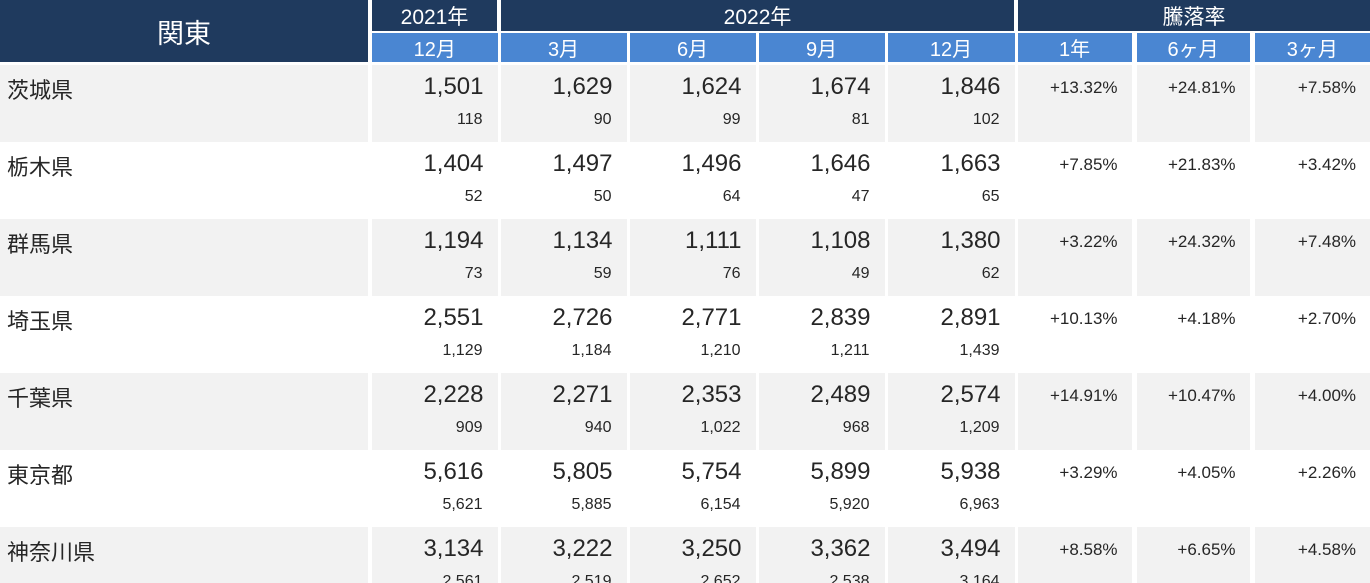 The image size is (1370, 583). What do you see at coordinates (1076, 334) in the screenshot?
I see `change-rate-cell: +10.13%` at bounding box center [1076, 334].